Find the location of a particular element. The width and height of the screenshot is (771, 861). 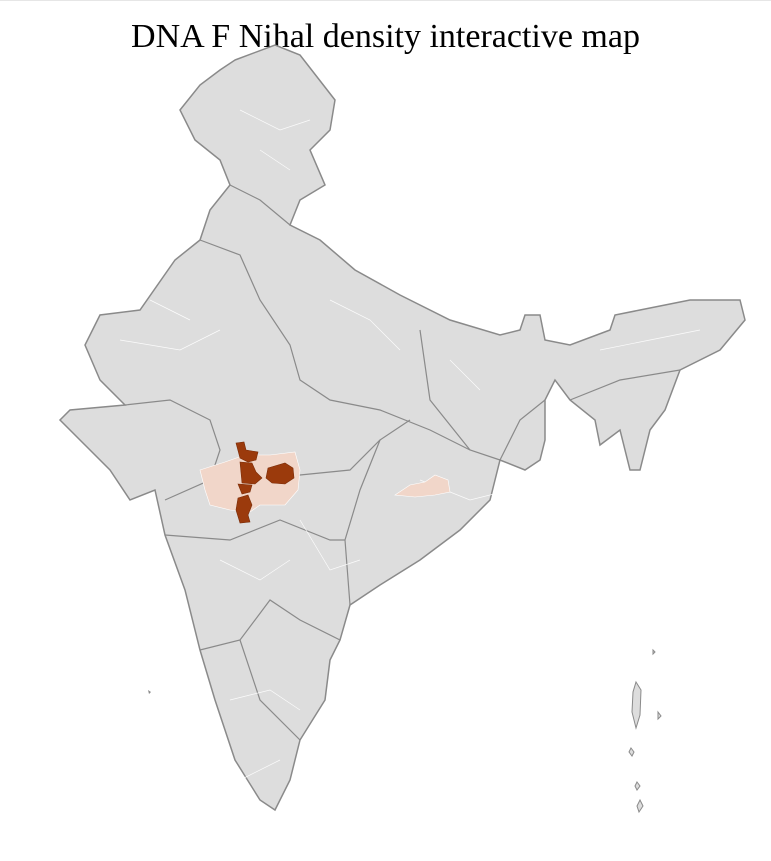

high-density-districts is located at coordinates (265, 482).